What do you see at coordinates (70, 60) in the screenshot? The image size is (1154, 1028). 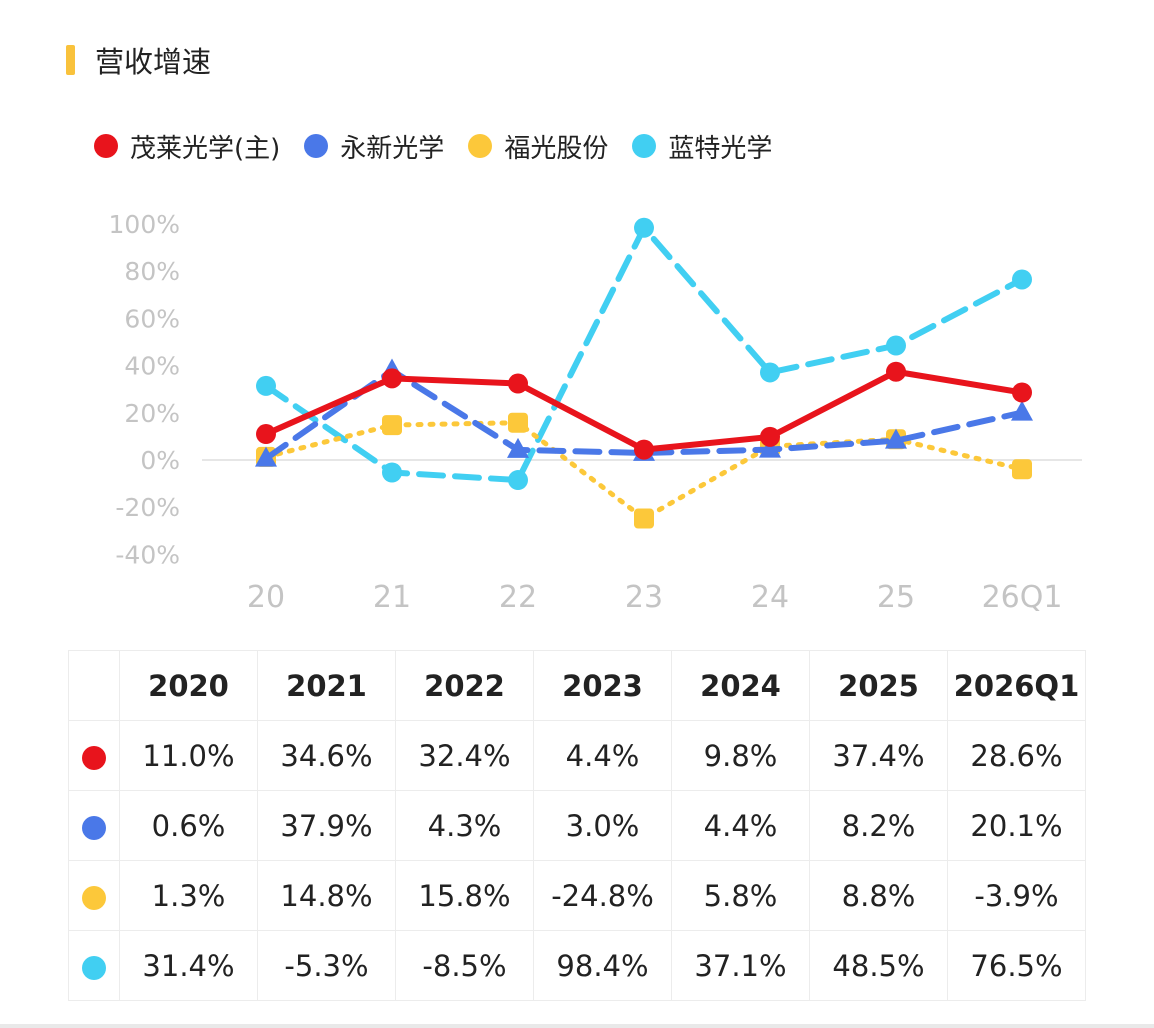 I see `title-accent-bar` at bounding box center [70, 60].